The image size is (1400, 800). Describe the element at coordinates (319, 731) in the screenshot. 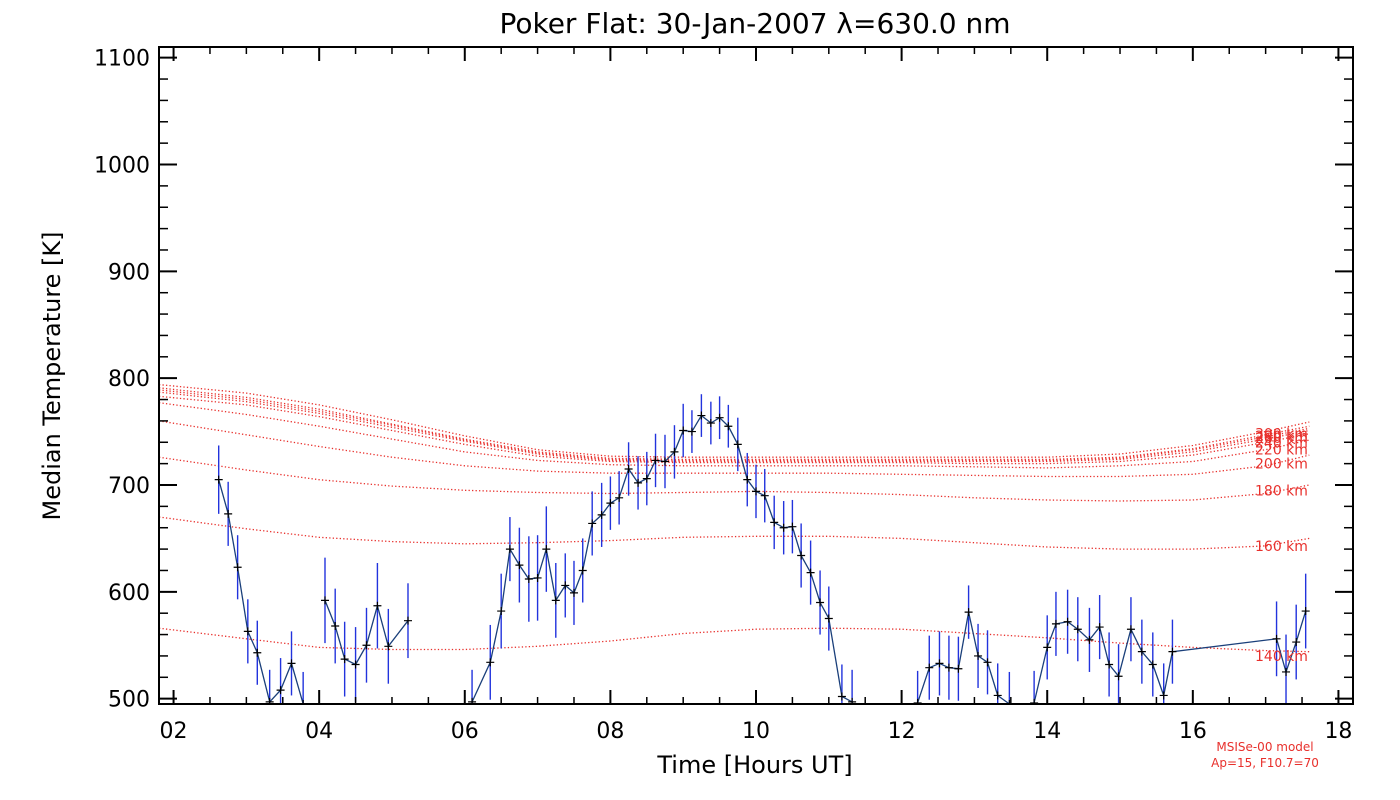

I see `x-tick-label: 04` at that location.